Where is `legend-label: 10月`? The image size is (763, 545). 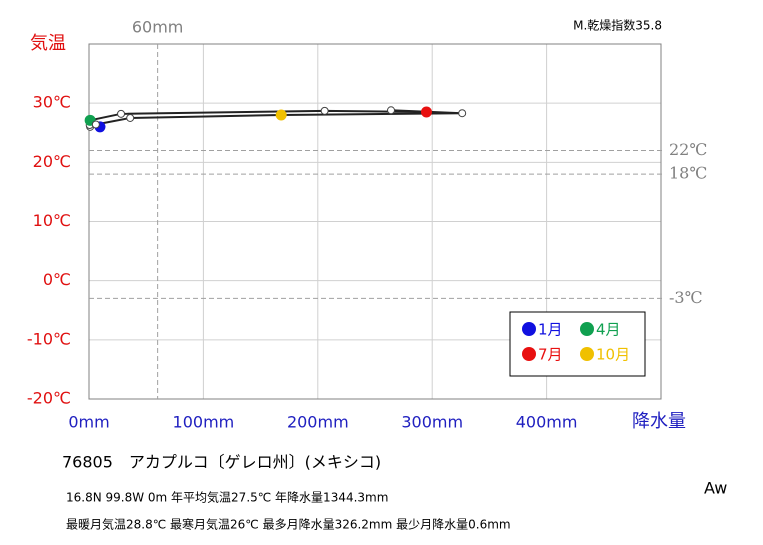
legend-label: 10月 is located at coordinates (613, 355).